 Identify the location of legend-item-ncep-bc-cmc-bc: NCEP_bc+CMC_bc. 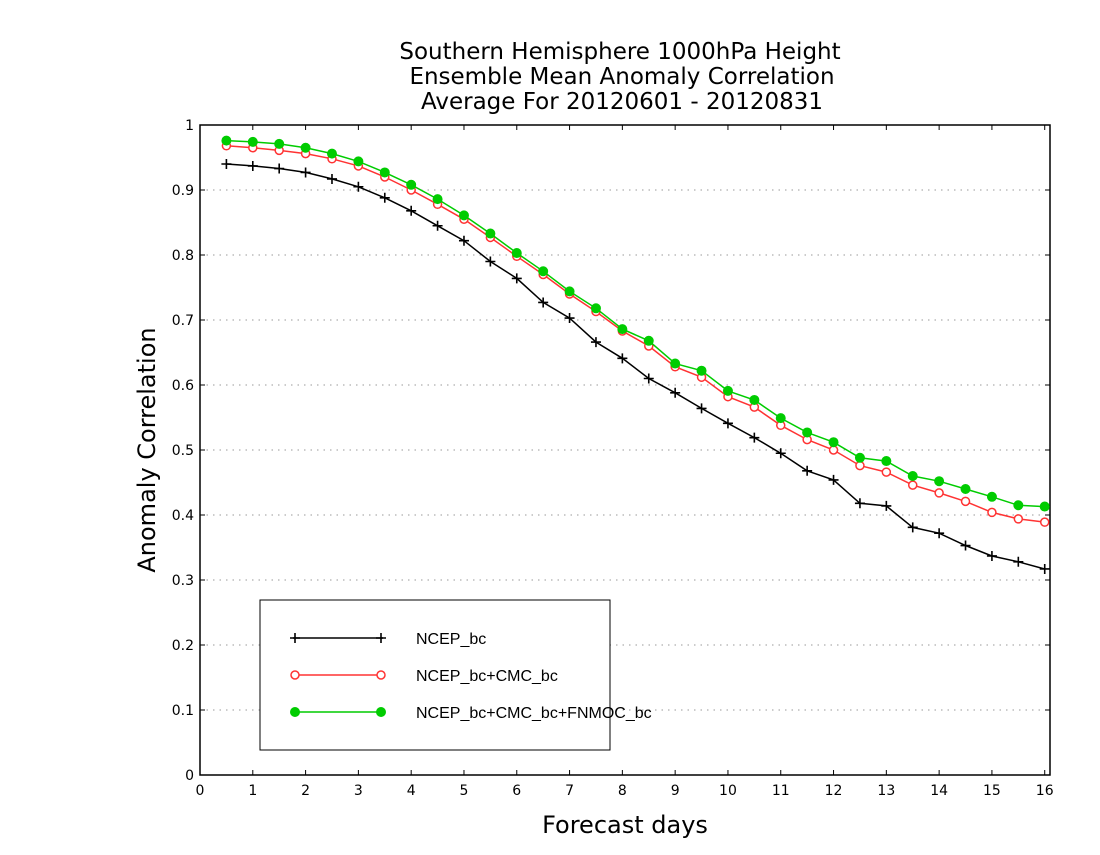
(424, 676).